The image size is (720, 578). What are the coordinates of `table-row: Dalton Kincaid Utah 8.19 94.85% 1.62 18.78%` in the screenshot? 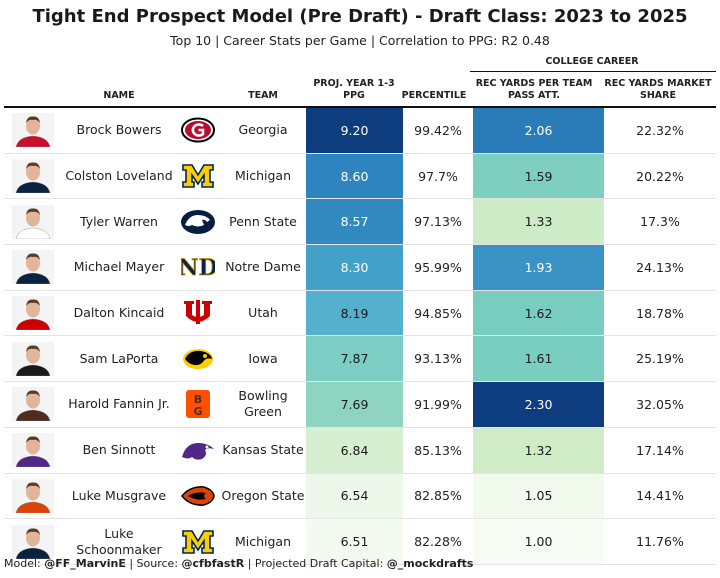 It's located at (360, 313).